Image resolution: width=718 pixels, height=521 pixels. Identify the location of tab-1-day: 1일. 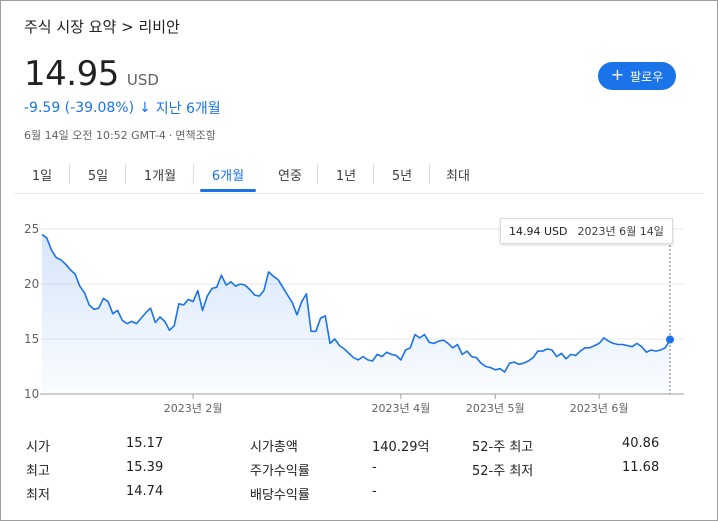
(42, 174).